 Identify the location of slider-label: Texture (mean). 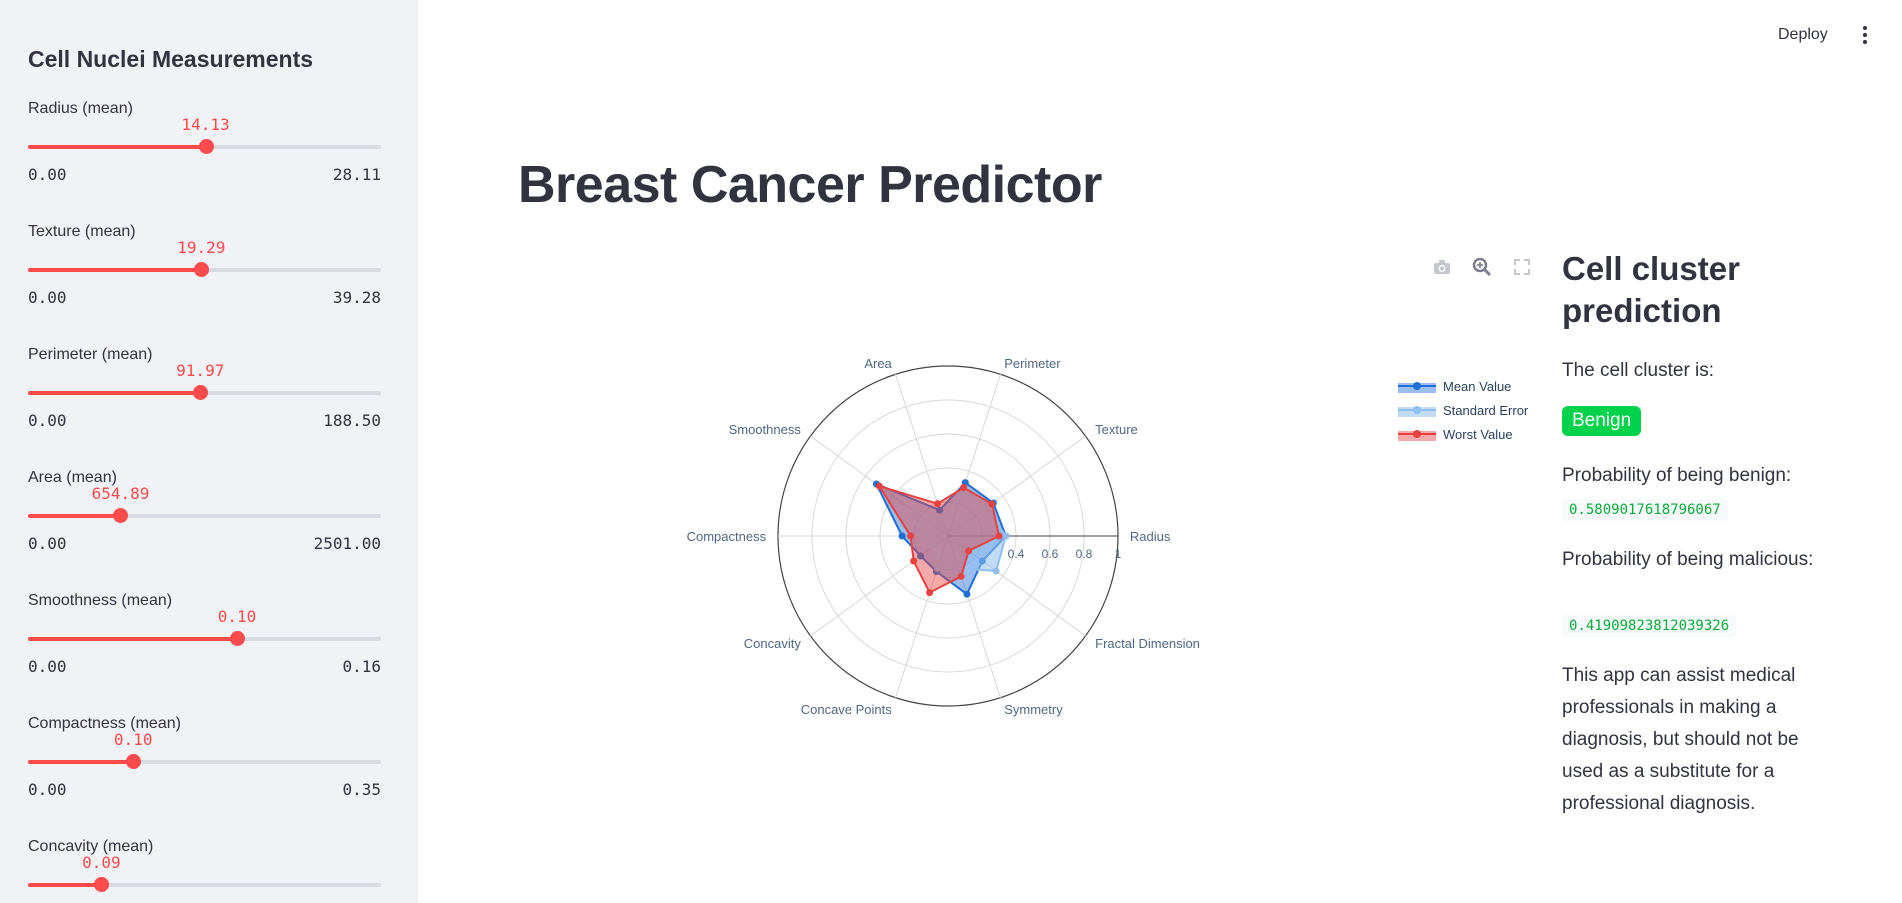
(82, 231).